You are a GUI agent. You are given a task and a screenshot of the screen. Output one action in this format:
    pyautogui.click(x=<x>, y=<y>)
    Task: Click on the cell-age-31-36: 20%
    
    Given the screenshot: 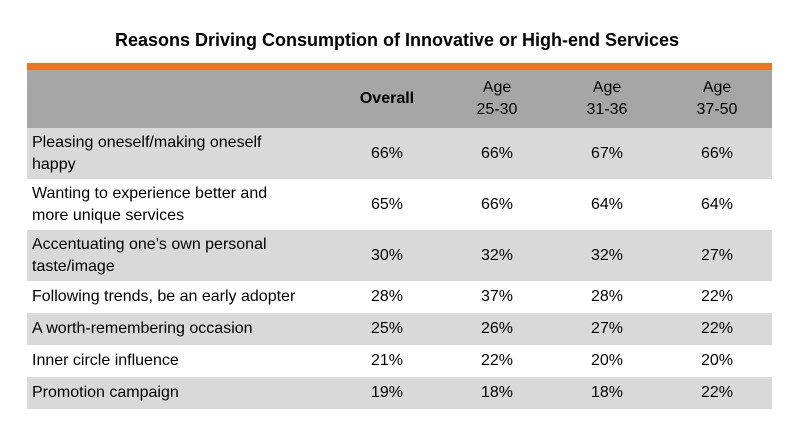 What is the action you would take?
    pyautogui.click(x=607, y=361)
    